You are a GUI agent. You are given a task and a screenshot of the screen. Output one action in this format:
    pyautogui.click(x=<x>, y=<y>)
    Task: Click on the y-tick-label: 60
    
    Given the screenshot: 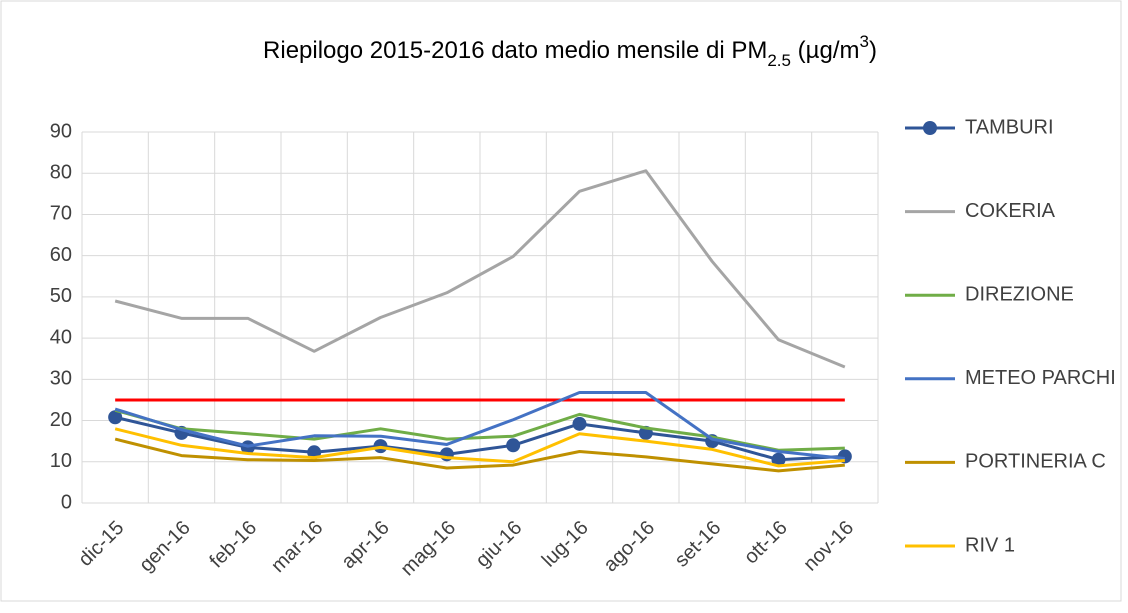 What is the action you would take?
    pyautogui.click(x=61, y=255)
    